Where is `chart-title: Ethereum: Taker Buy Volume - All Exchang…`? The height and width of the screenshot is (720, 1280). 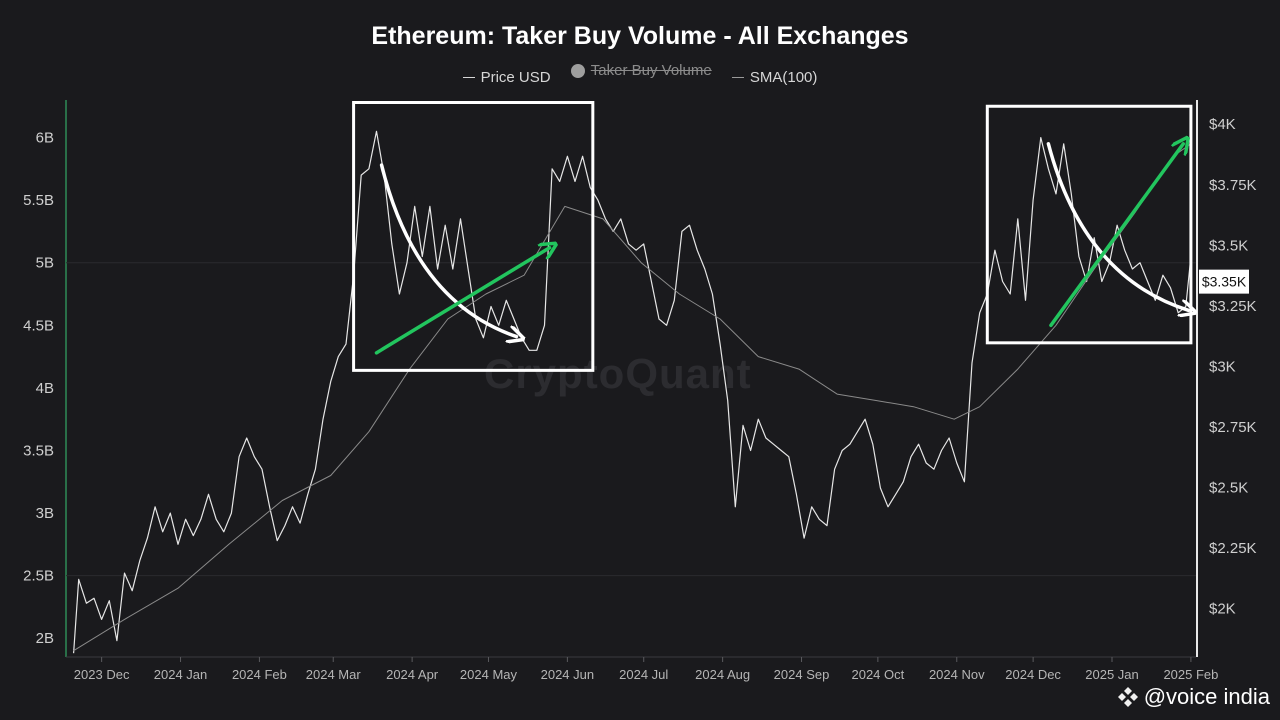 chart-title: Ethereum: Taker Buy Volume - All Exchang… is located at coordinates (640, 36).